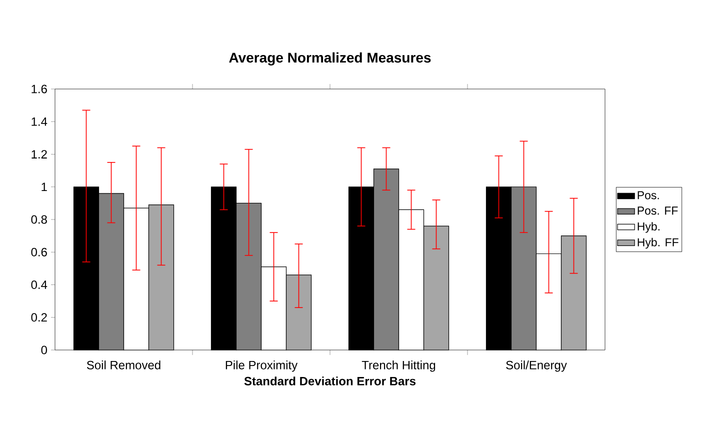  Describe the element at coordinates (658, 210) in the screenshot. I see `legend-label: Pos. FF` at that location.